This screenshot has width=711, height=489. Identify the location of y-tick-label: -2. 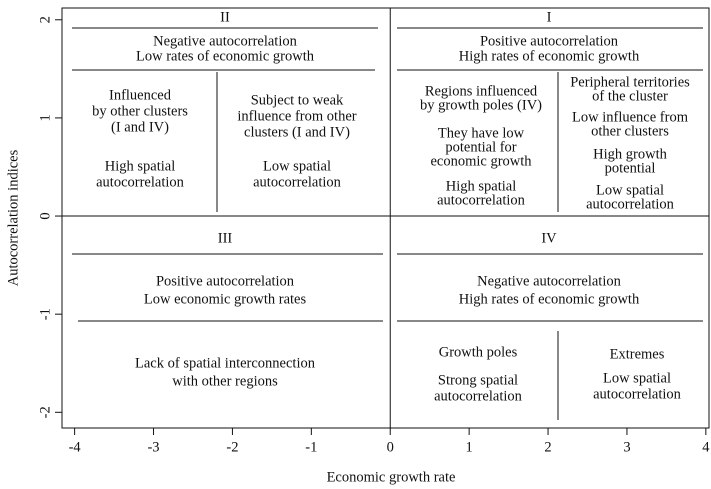
(45, 412).